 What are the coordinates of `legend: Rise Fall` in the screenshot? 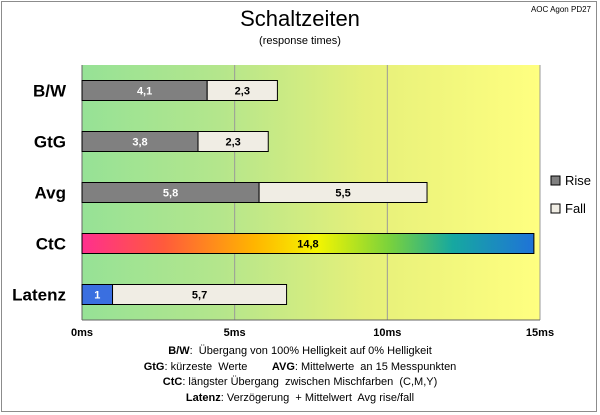 It's located at (570, 194).